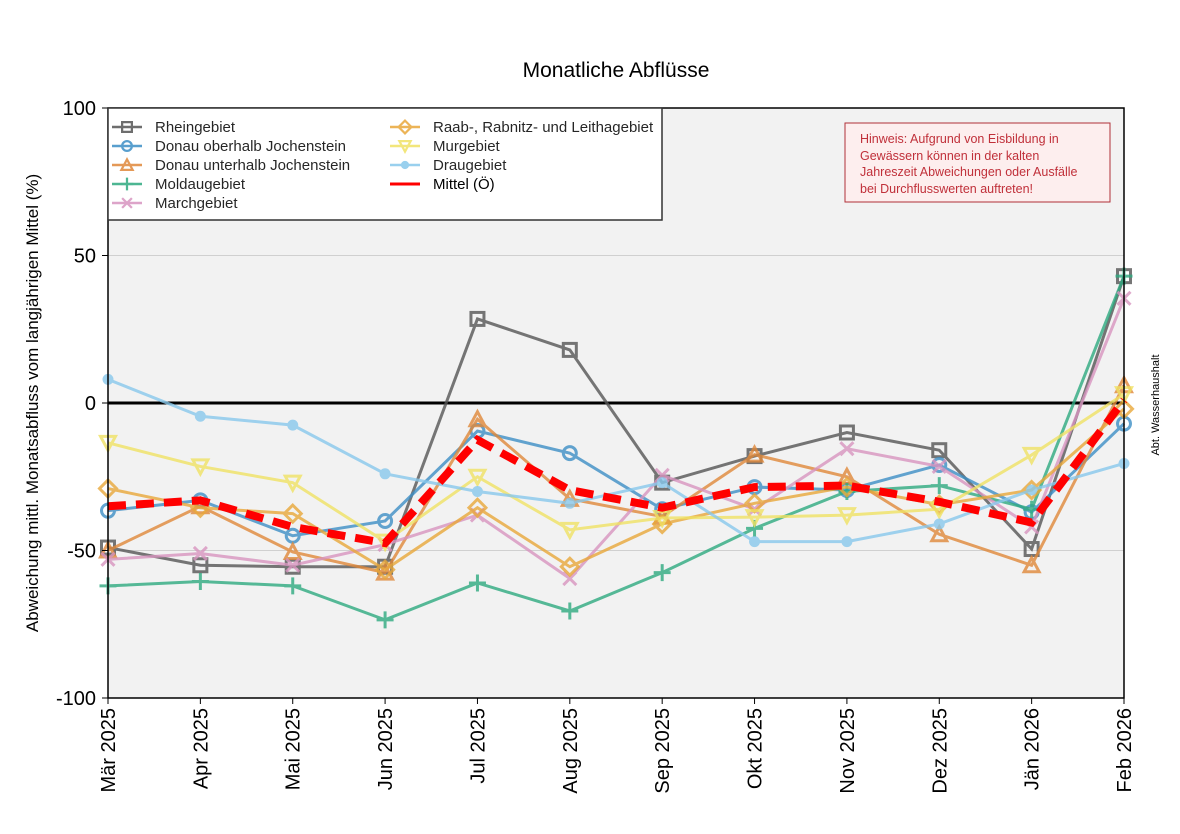 The height and width of the screenshot is (834, 1180). I want to click on note-line-2: Gewässern können in der kalten, so click(949, 156).